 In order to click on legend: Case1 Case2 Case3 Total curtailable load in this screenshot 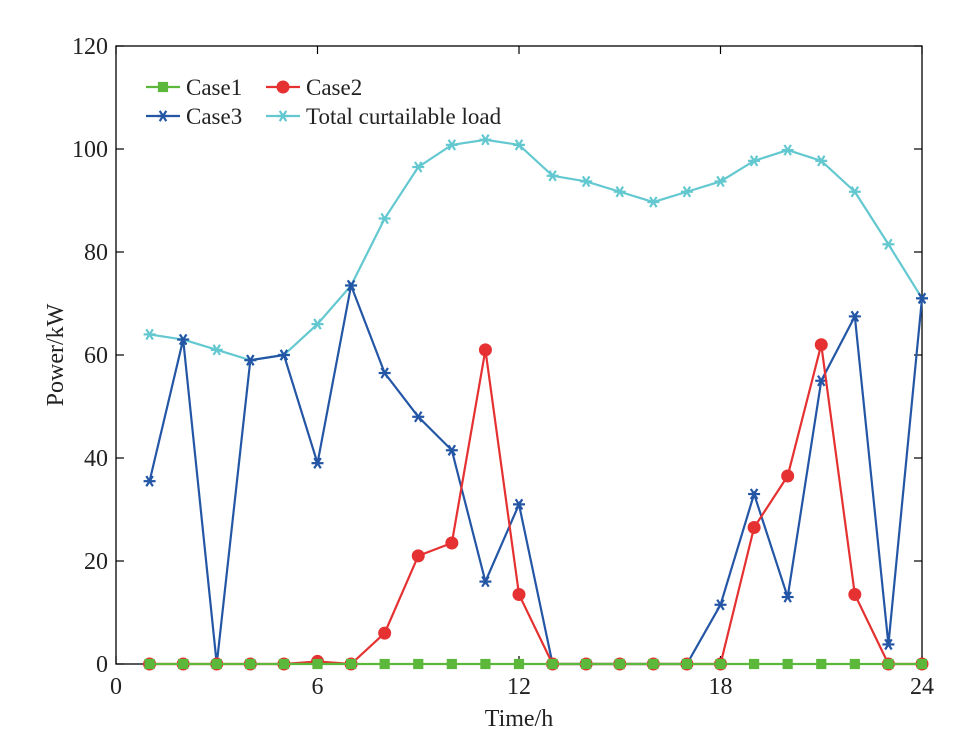, I will do `click(324, 102)`.